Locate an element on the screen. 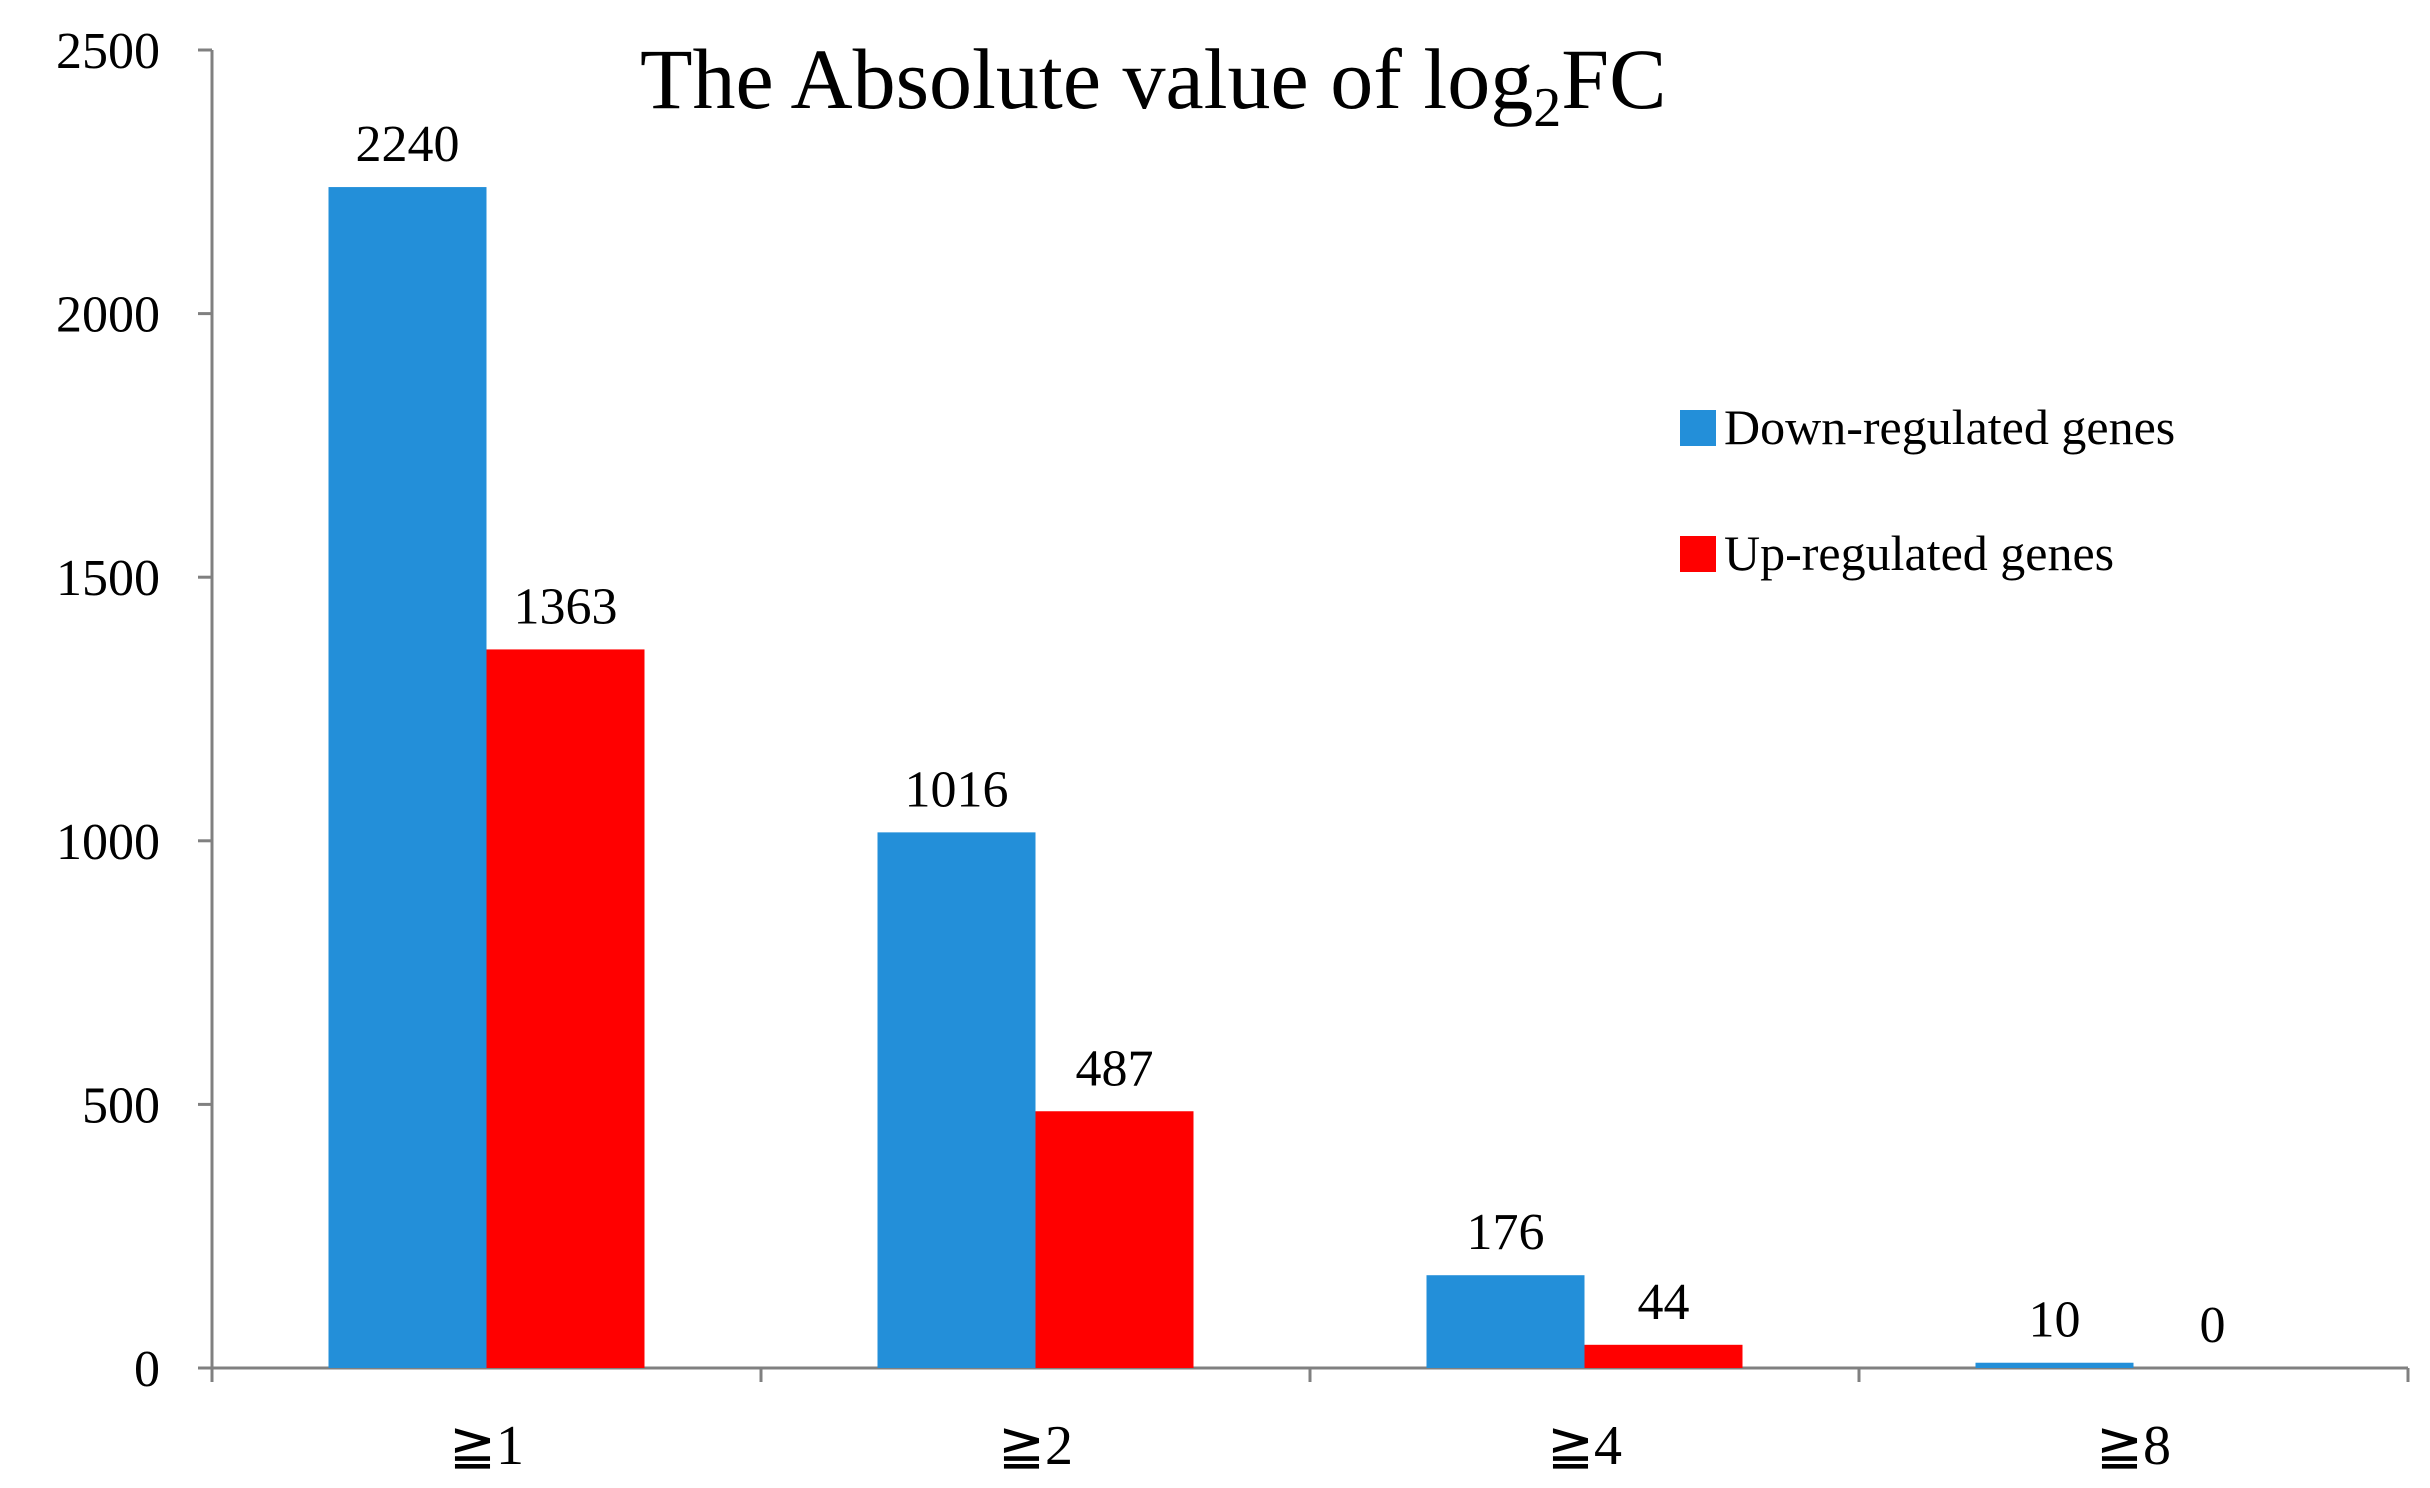  x-tick-label: ≧2 is located at coordinates (1035, 1446).